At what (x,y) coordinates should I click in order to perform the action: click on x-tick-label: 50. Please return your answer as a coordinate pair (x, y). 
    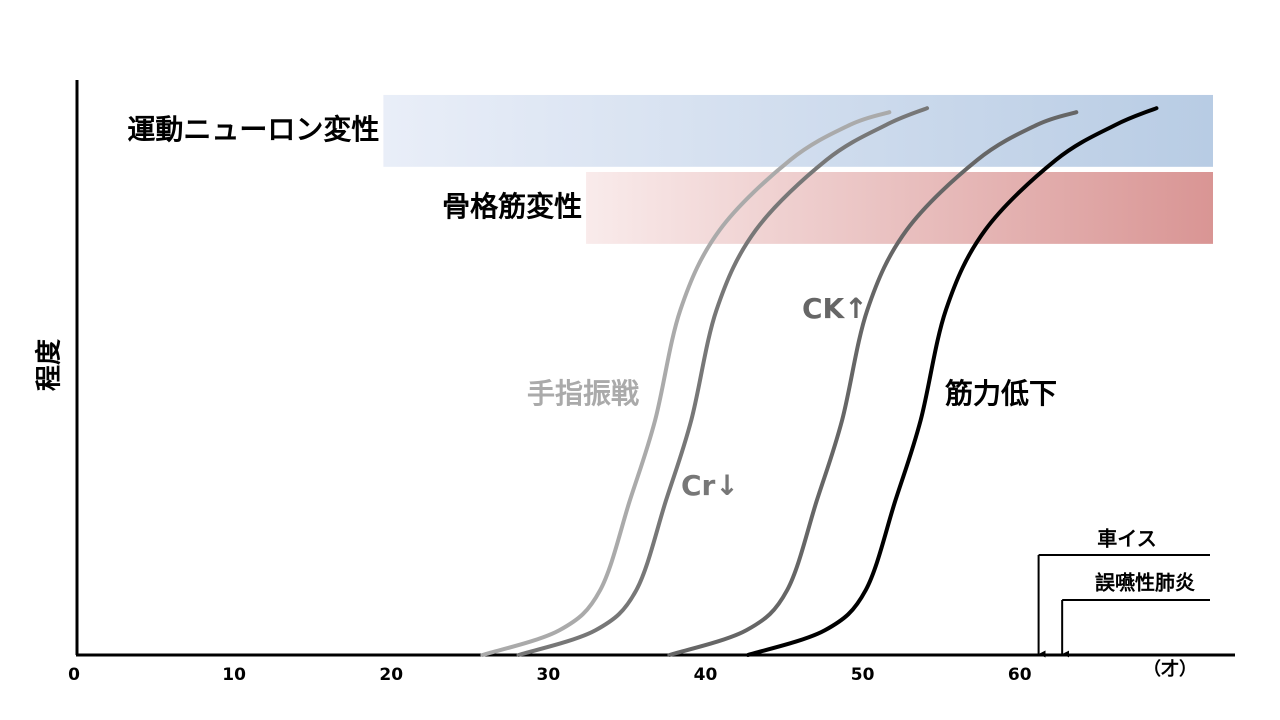
    Looking at the image, I should click on (863, 675).